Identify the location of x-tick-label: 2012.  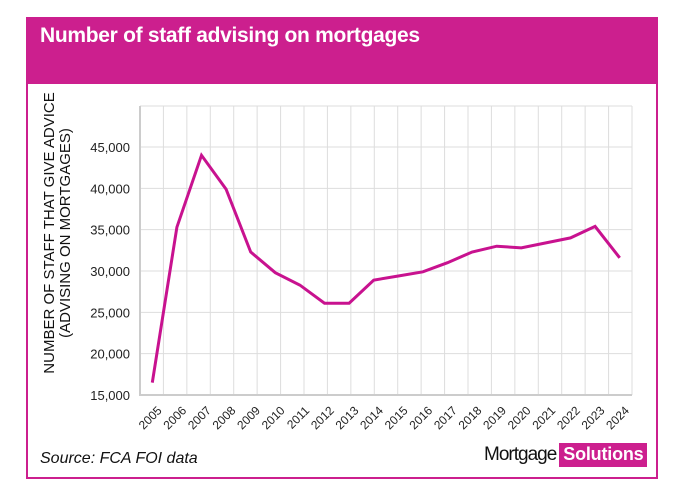
(322, 417).